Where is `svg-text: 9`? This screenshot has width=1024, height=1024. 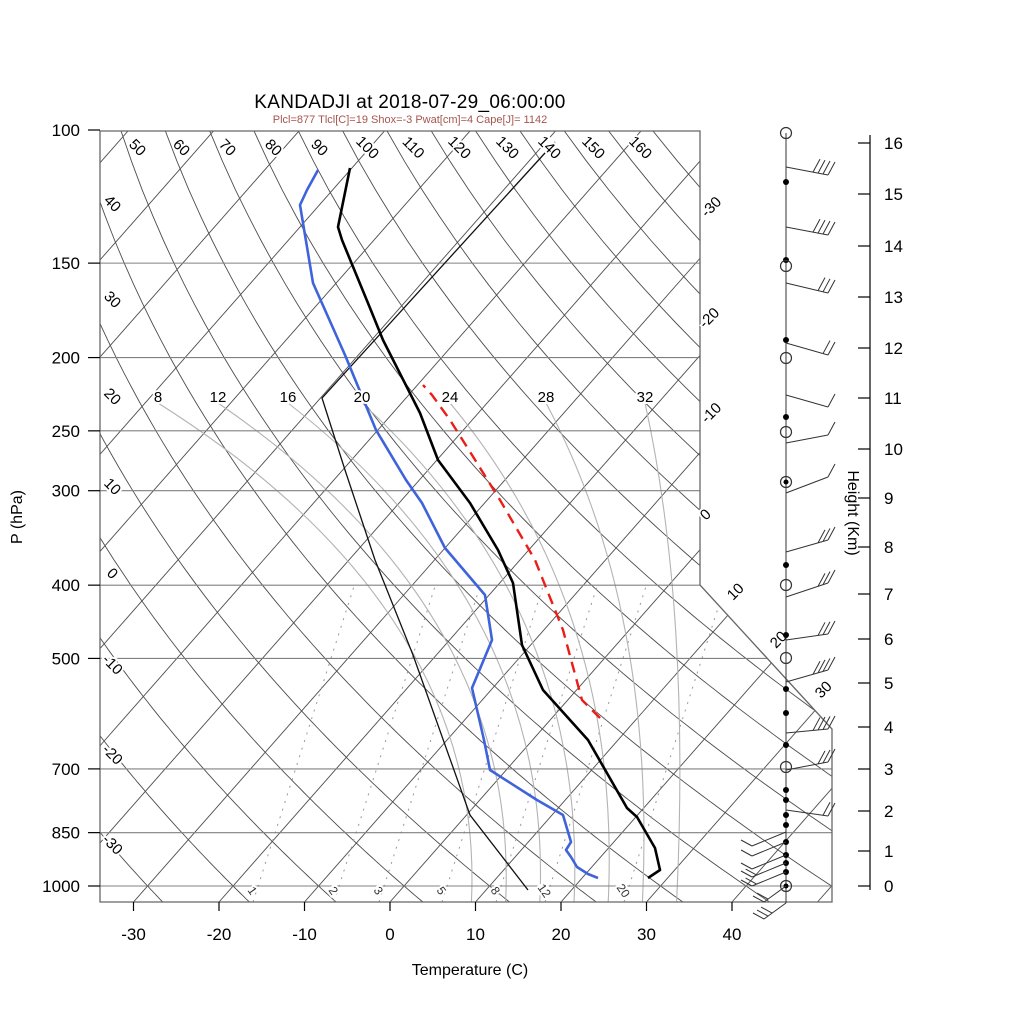
svg-text: 9 is located at coordinates (888, 498).